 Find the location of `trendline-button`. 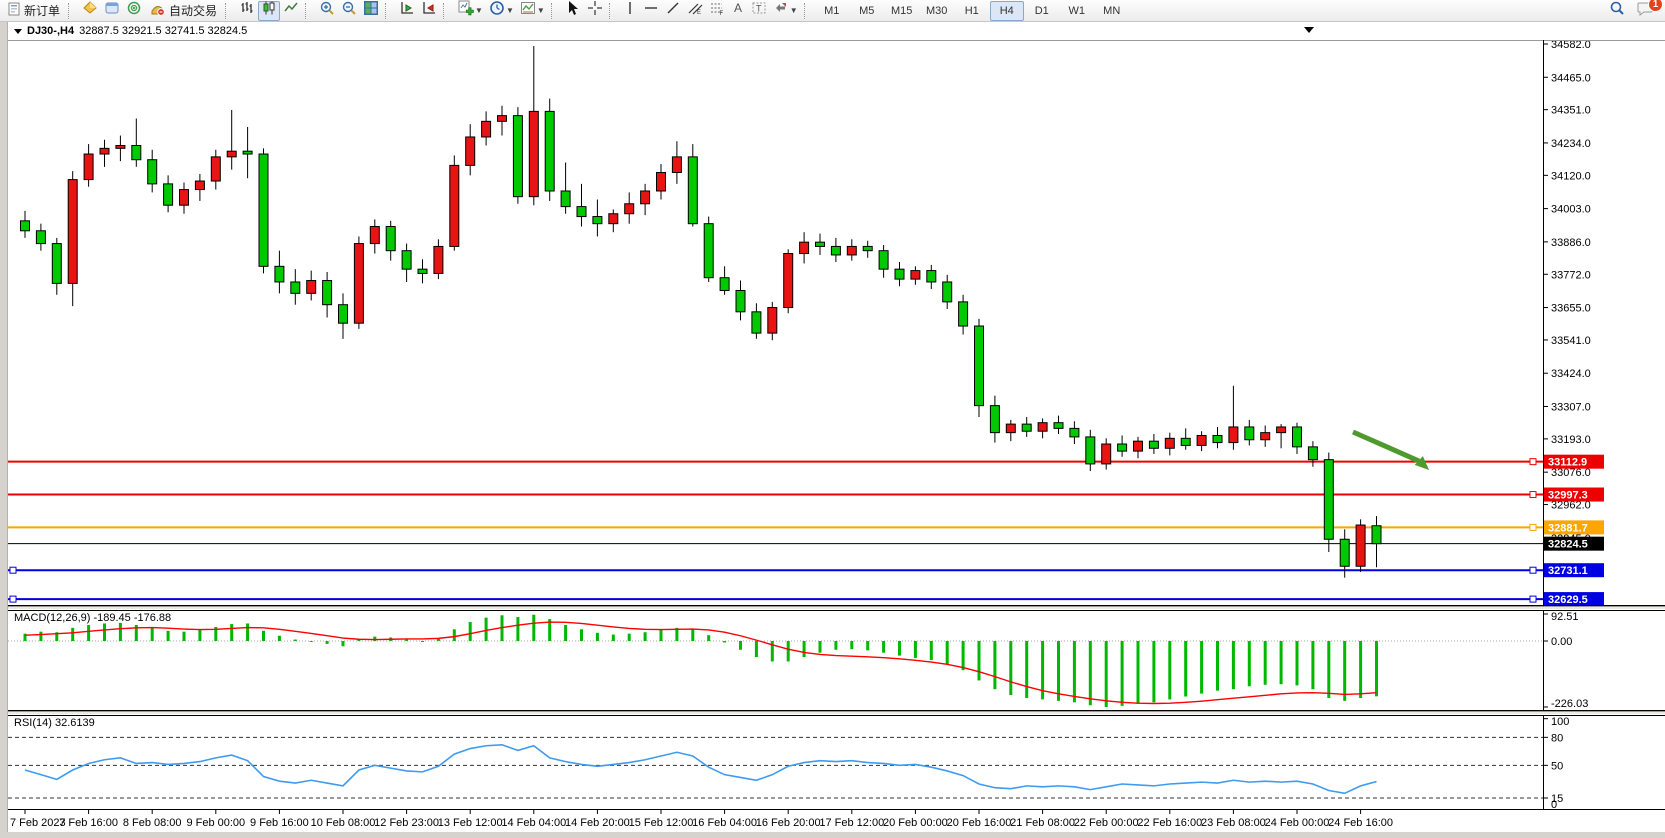

trendline-button is located at coordinates (673, 11).